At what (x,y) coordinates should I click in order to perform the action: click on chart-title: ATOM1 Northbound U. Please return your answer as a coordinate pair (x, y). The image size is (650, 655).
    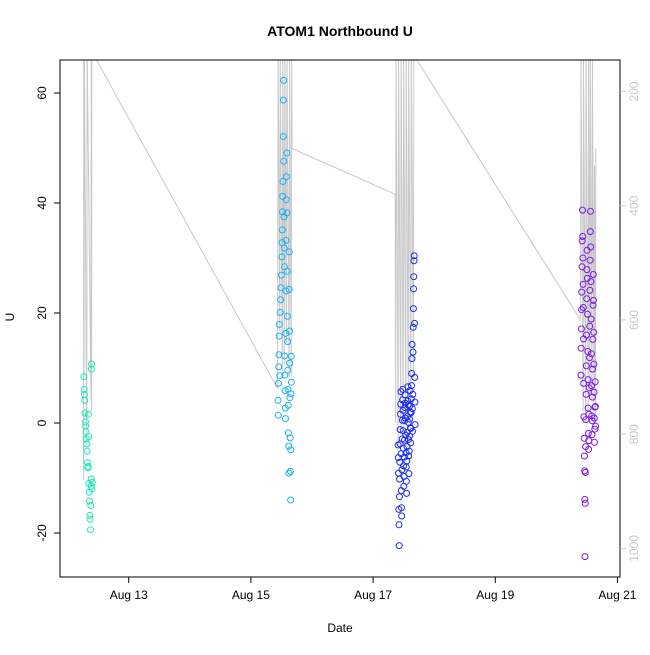
    Looking at the image, I should click on (340, 31).